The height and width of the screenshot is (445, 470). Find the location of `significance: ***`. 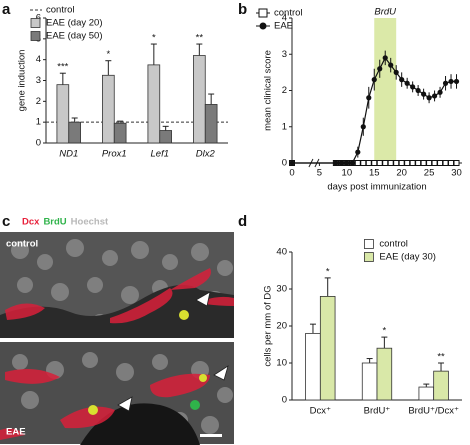

significance: *** is located at coordinates (62, 67).